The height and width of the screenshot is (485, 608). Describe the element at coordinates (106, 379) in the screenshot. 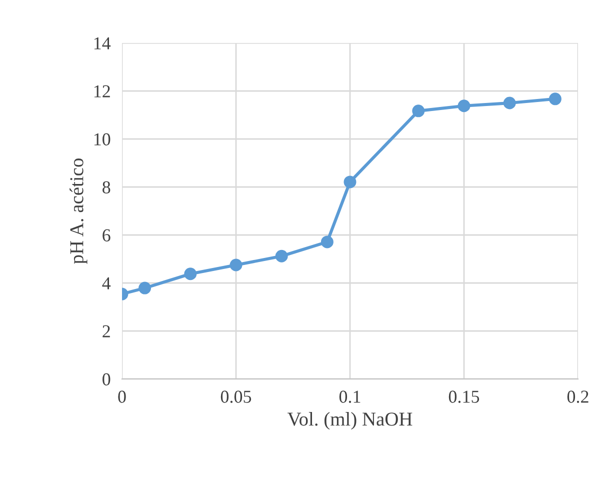

I see `y-tick-label: 0` at that location.